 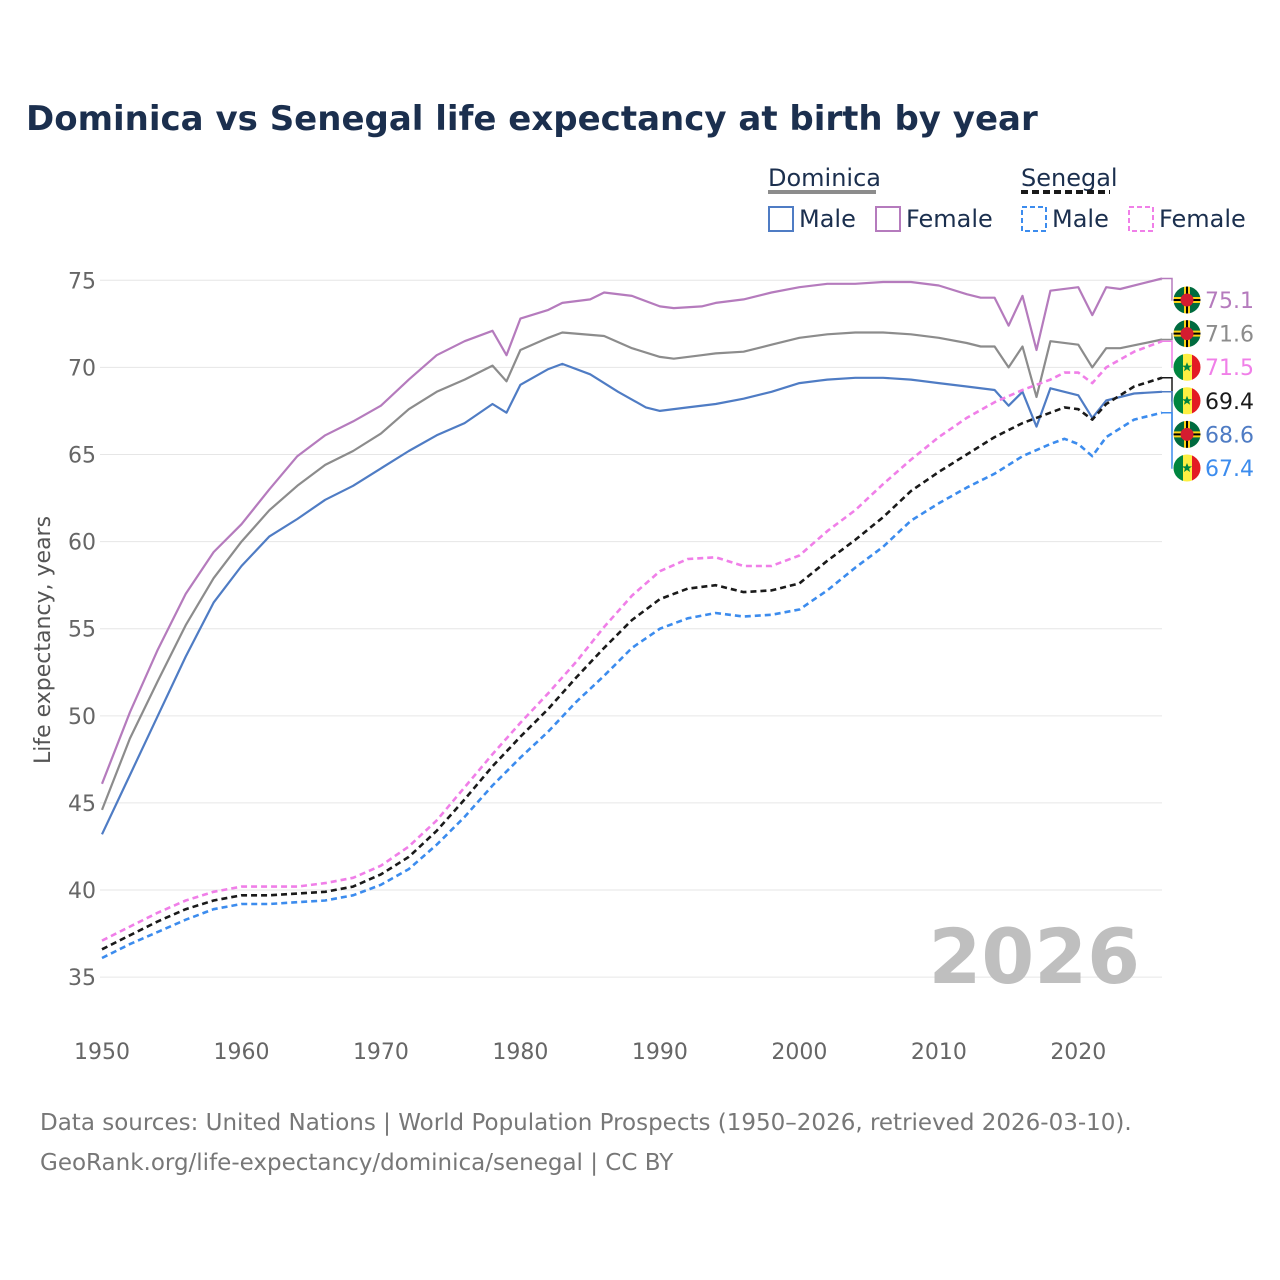 I want to click on legend-senegal-male-swatch, so click(x=1034, y=219).